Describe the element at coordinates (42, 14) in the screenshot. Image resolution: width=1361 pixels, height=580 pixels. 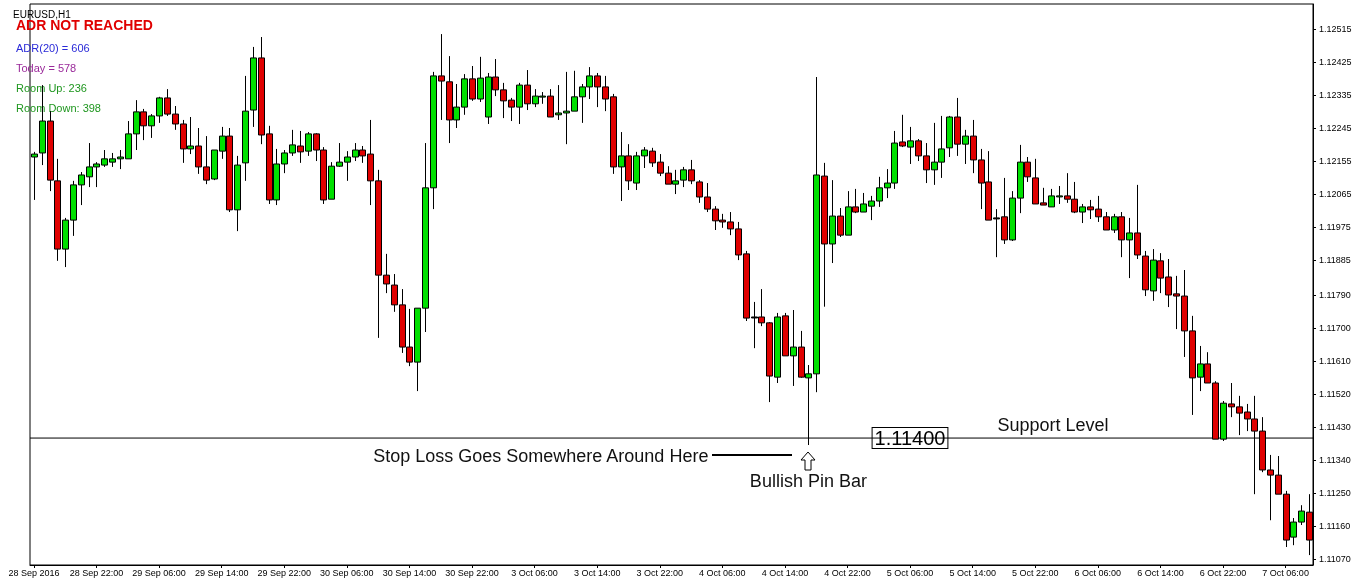
I see `chart-title: EURUSD,H1` at that location.